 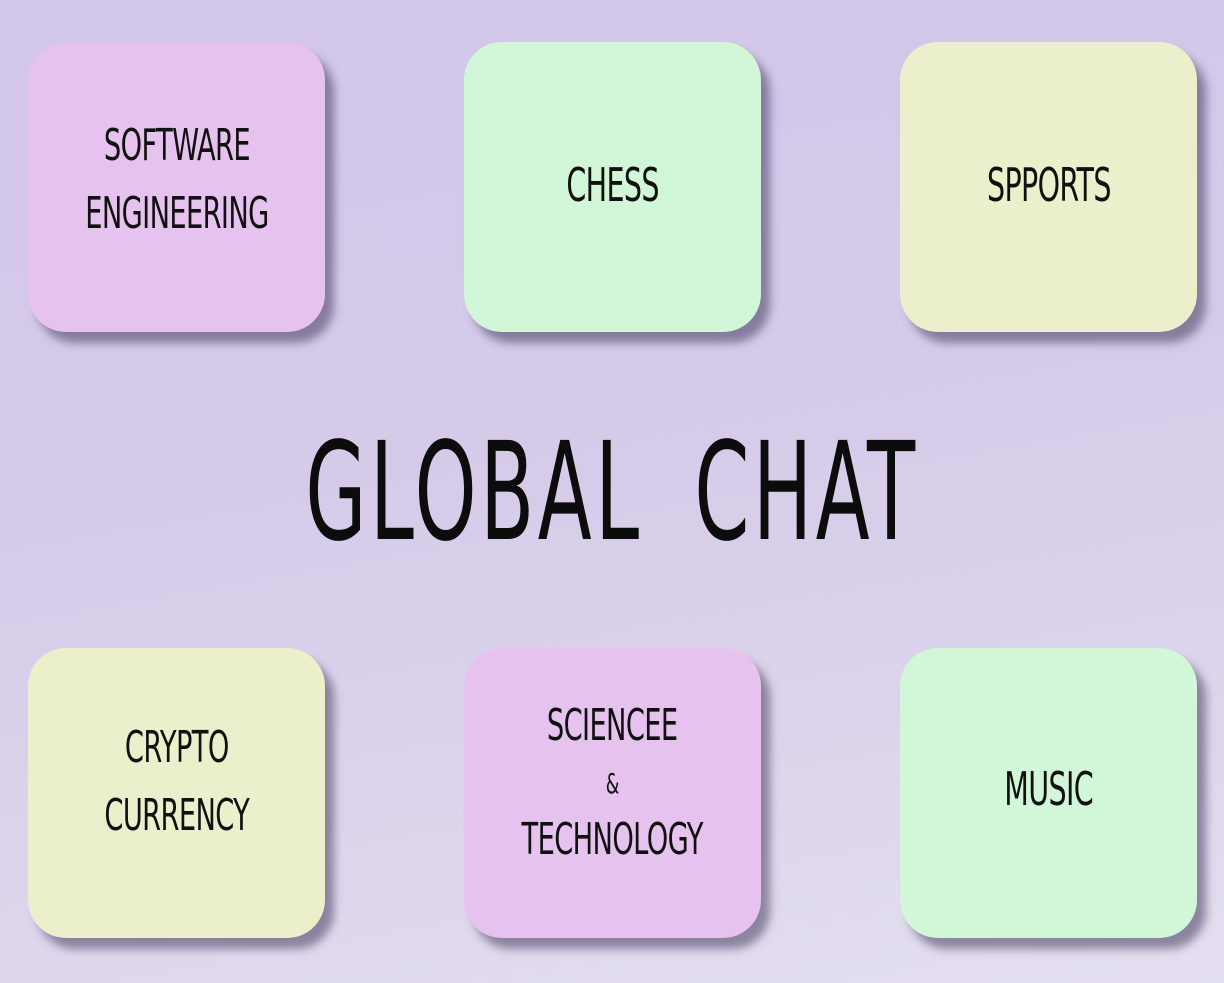 I want to click on tile-sports: SPPORTS, so click(x=1048, y=187).